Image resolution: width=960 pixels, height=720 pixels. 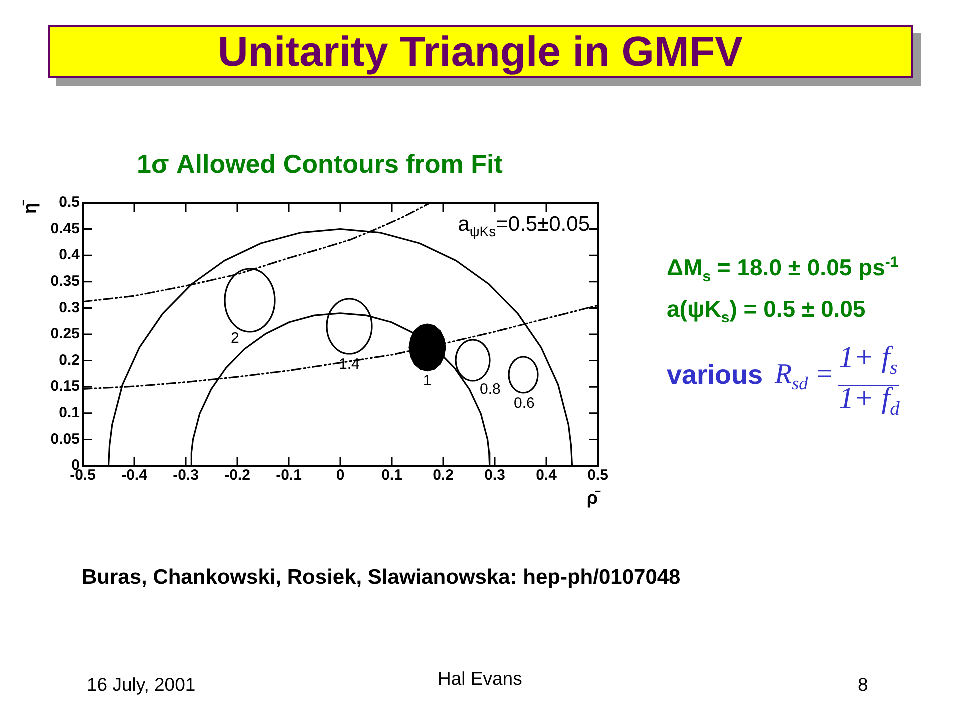 I want to click on series-label: 1, so click(x=427, y=381).